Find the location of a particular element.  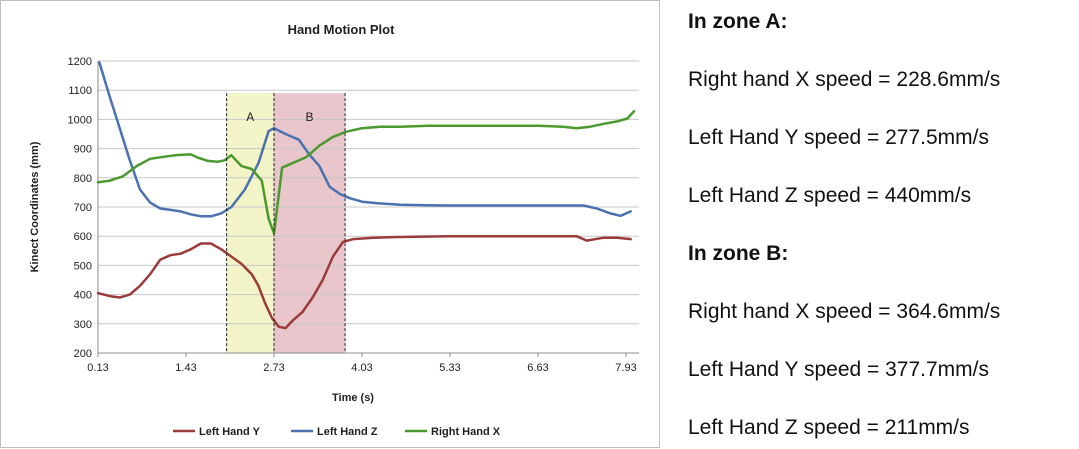

zone-b-label: B is located at coordinates (310, 117).